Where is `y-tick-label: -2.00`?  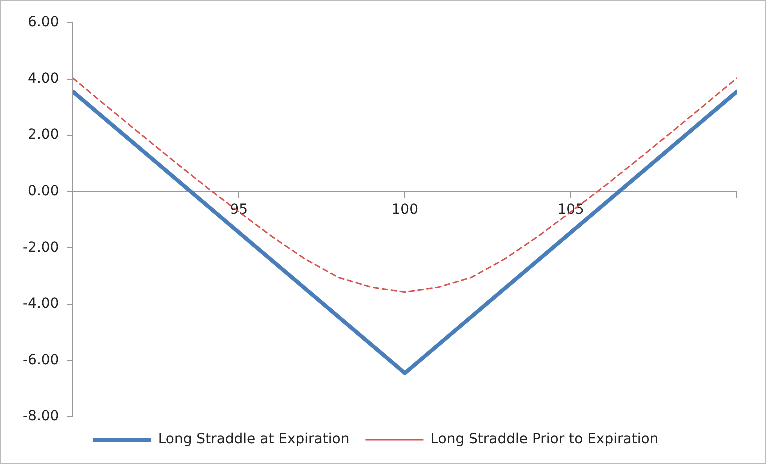
y-tick-label: -2.00 is located at coordinates (41, 248).